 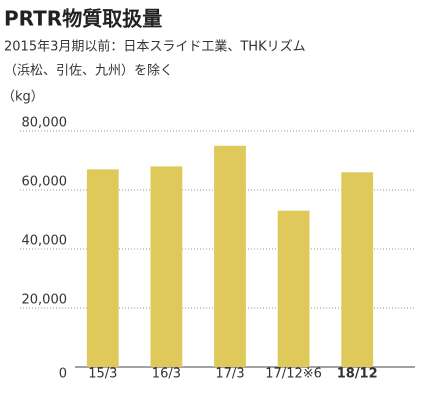 What do you see at coordinates (23, 97) in the screenshot?
I see `y-axis-label: （kg）` at bounding box center [23, 97].